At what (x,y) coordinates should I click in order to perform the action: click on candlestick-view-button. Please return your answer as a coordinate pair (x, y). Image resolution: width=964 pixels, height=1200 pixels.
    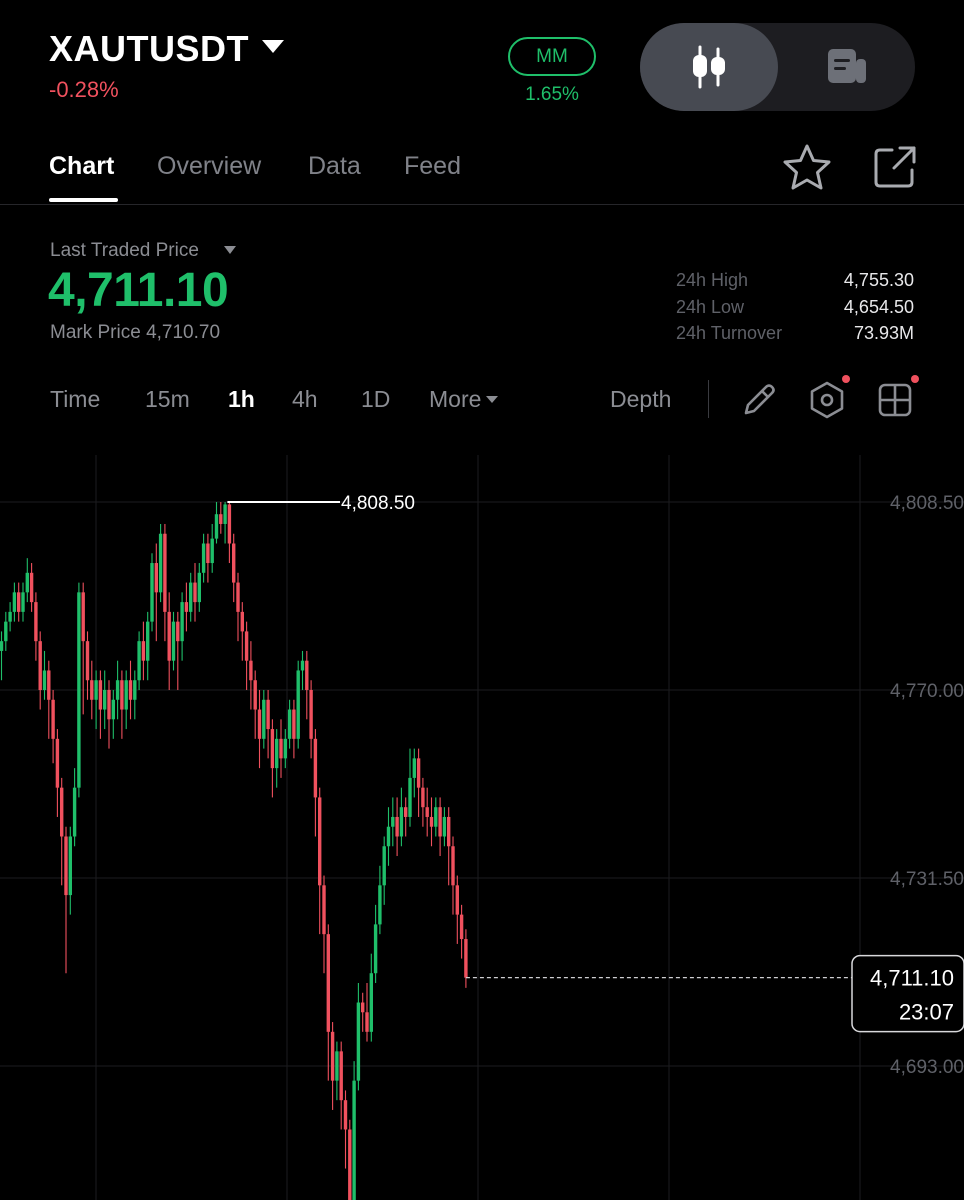
    Looking at the image, I should click on (709, 67).